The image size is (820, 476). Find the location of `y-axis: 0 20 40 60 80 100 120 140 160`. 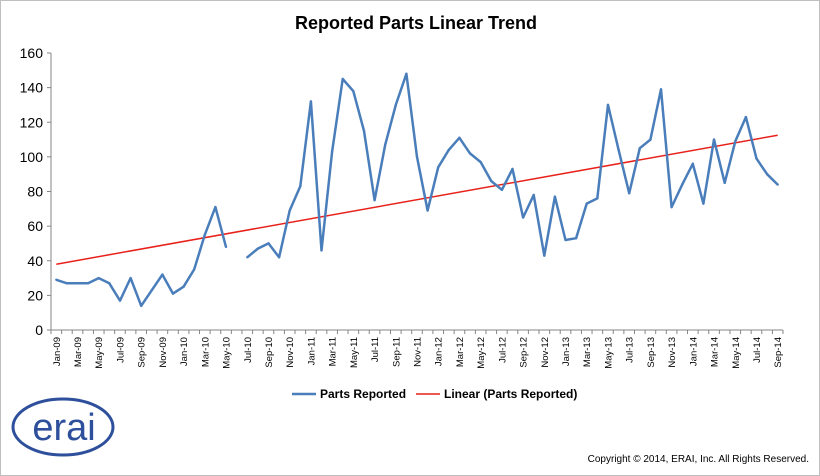

y-axis: 0 20 40 60 80 100 120 140 160 is located at coordinates (36, 191).